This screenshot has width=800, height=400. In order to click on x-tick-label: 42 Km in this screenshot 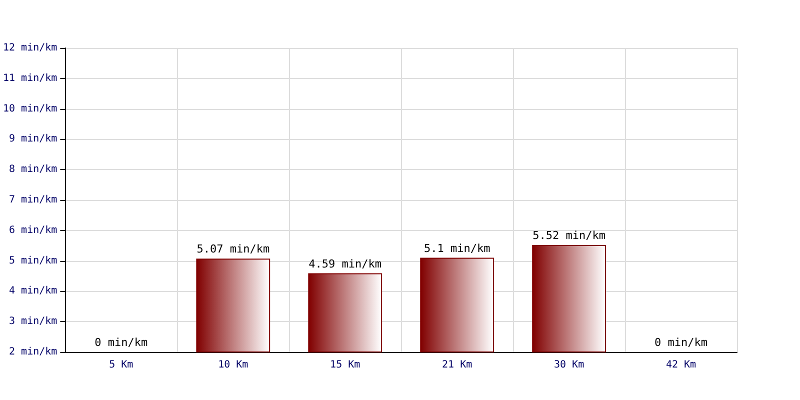, I will do `click(681, 365)`.